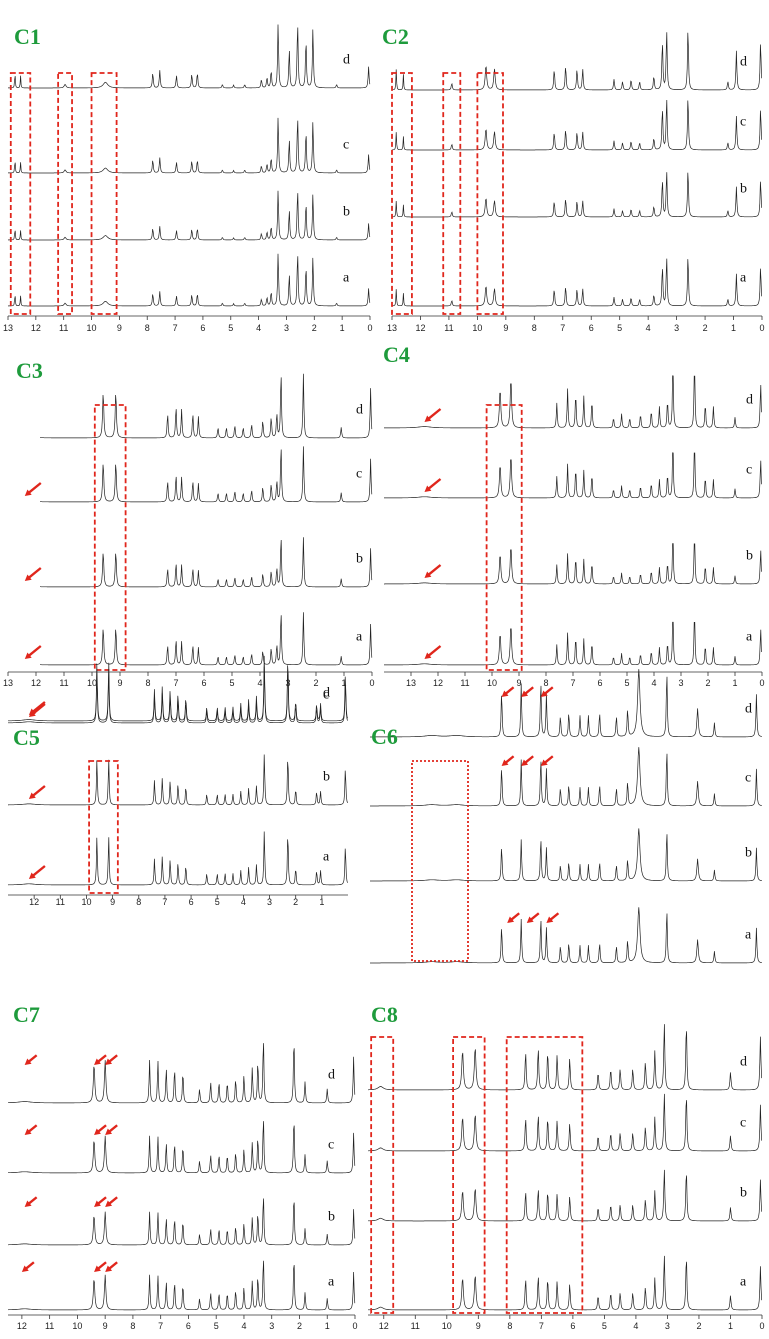 Image resolution: width=769 pixels, height=1339 pixels. I want to click on panel-c6: a b c d C6, so click(566, 816).